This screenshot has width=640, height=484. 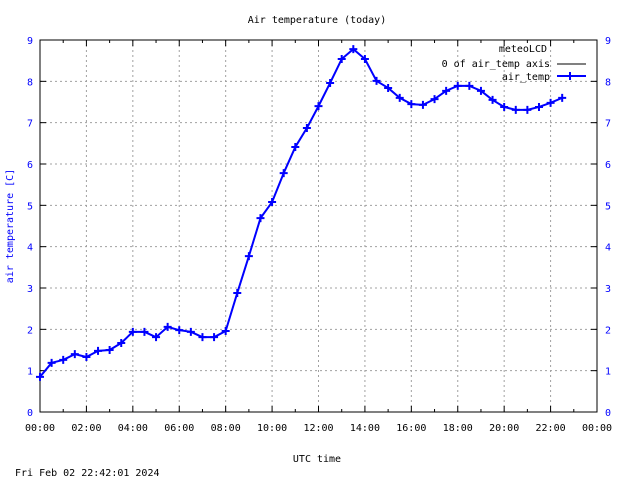 I want to click on x-tick-label: 08:00, so click(x=226, y=428).